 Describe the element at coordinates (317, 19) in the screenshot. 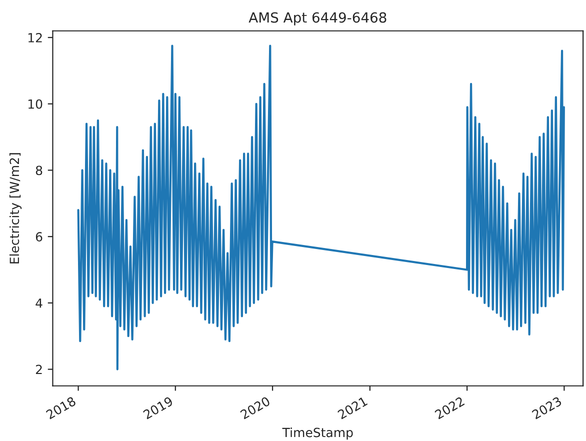

I see `chart-title: AMS Apt 6449-6468` at that location.